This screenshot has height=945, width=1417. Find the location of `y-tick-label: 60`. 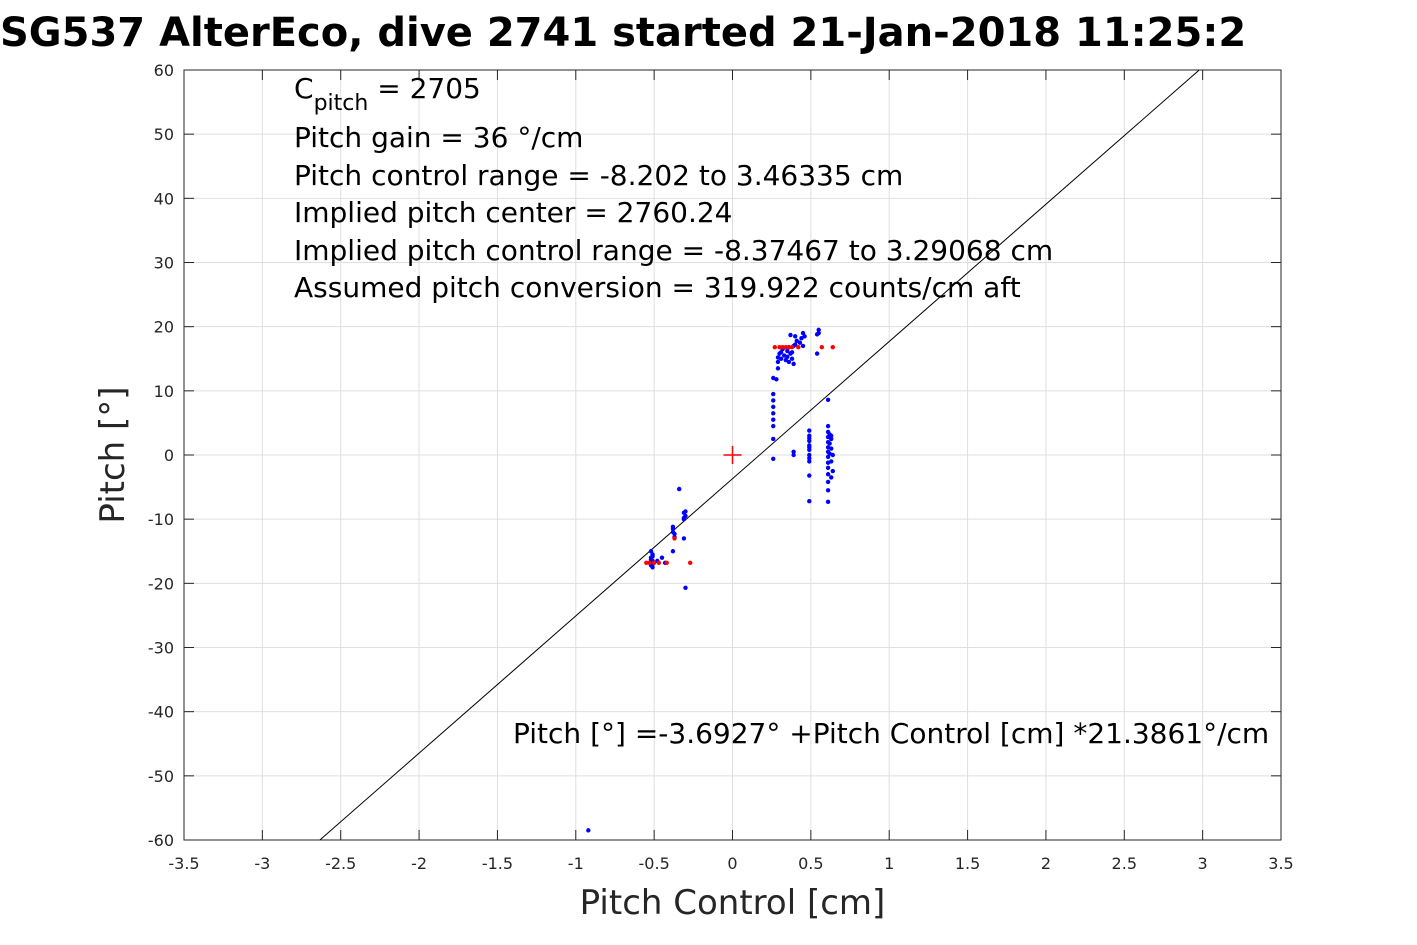

y-tick-label: 60 is located at coordinates (164, 70).